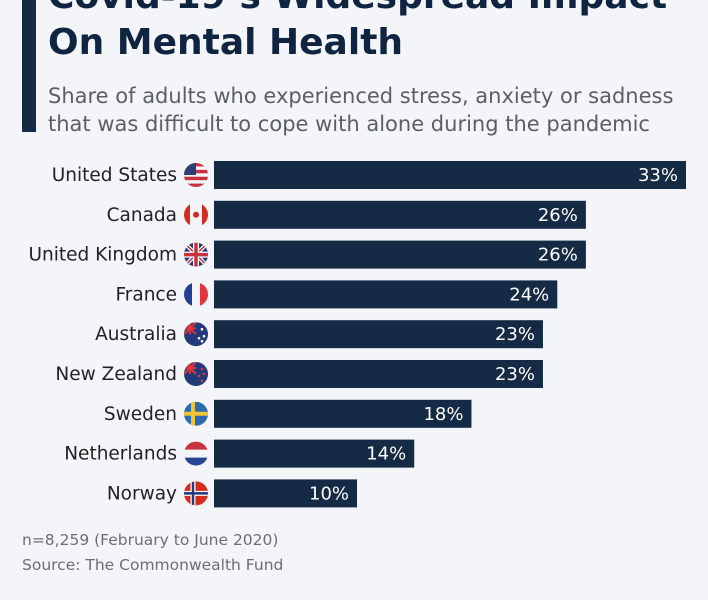 The width and height of the screenshot is (708, 600). What do you see at coordinates (136, 334) in the screenshot?
I see `category-label: Australia` at bounding box center [136, 334].